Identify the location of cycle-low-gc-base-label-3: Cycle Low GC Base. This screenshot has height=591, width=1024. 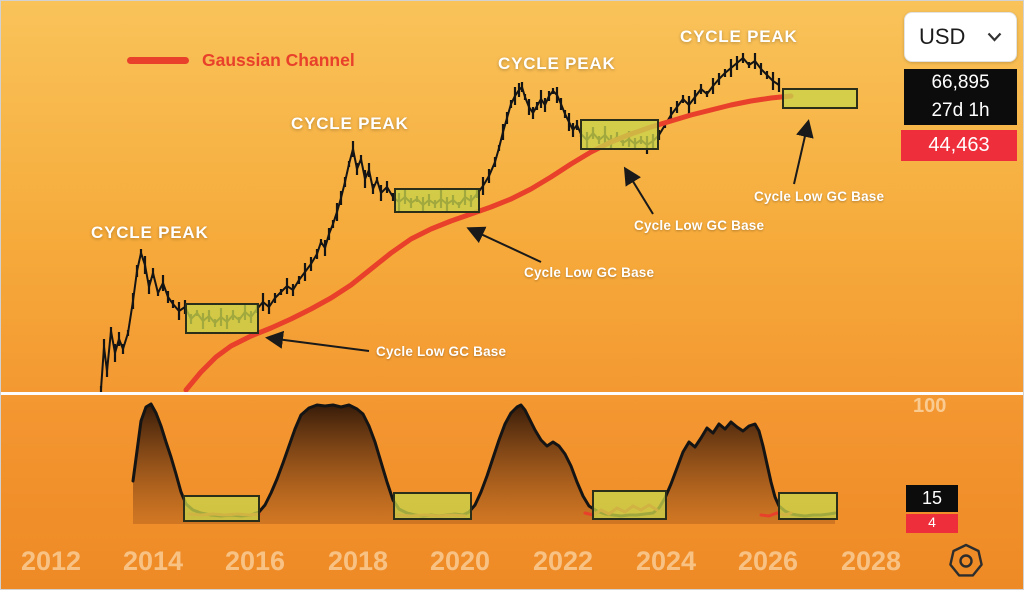
(699, 225).